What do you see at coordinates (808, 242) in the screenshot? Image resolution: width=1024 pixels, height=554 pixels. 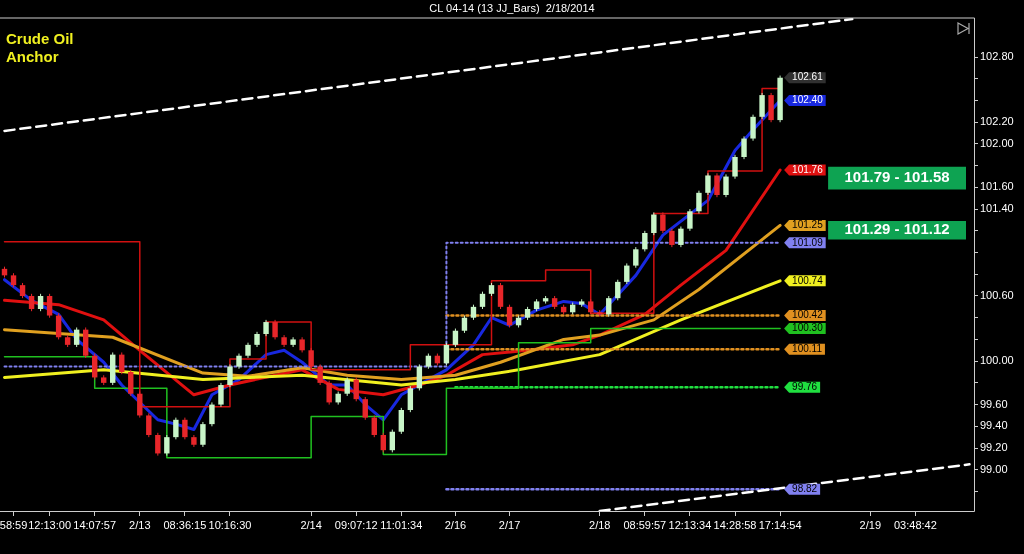 I see `data-label: 101.09` at bounding box center [808, 242].